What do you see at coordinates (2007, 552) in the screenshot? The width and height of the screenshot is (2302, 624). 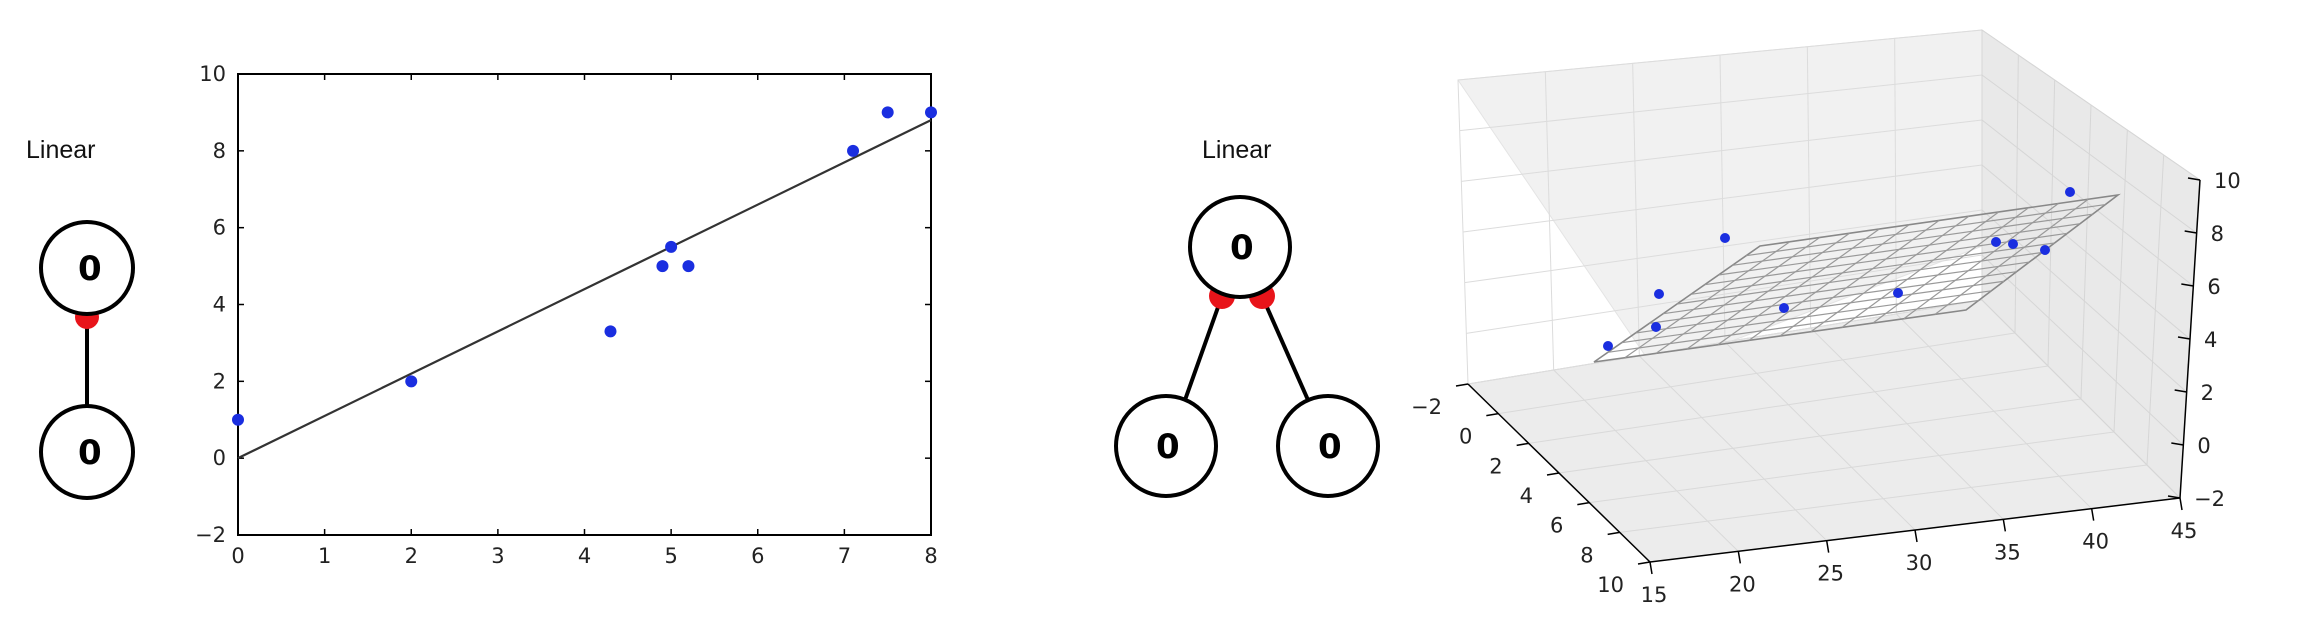 I see `y-tick-label: 35` at bounding box center [2007, 552].